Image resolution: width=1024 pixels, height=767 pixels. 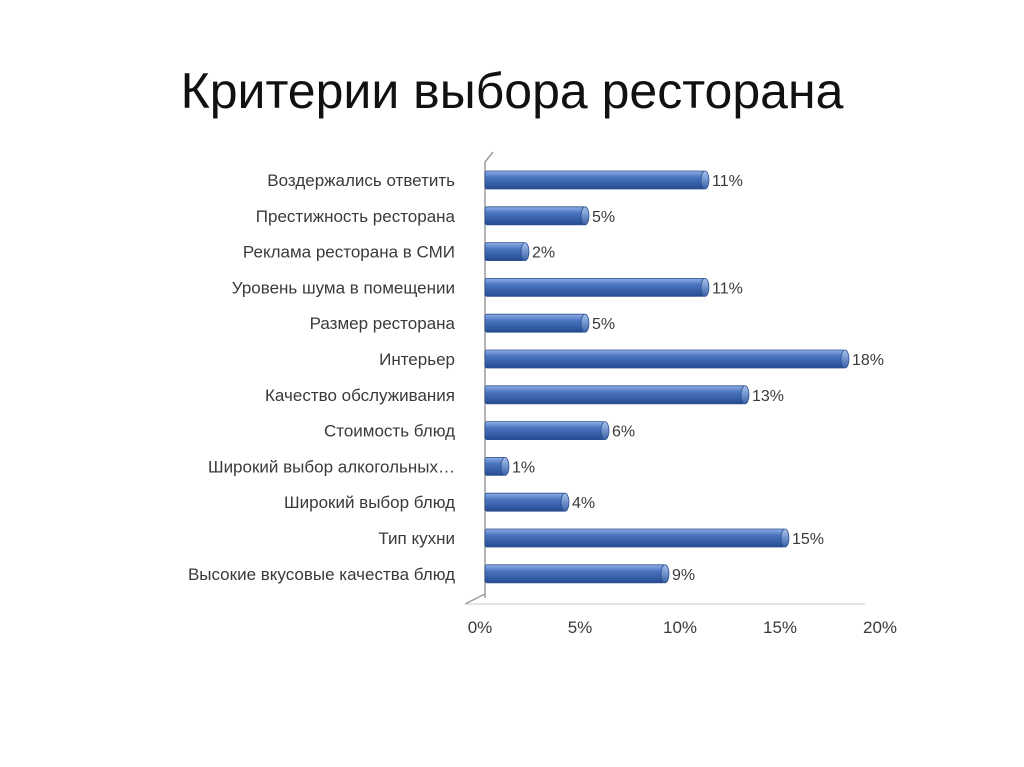 I want to click on x-tick-label: 10%, so click(x=680, y=627).